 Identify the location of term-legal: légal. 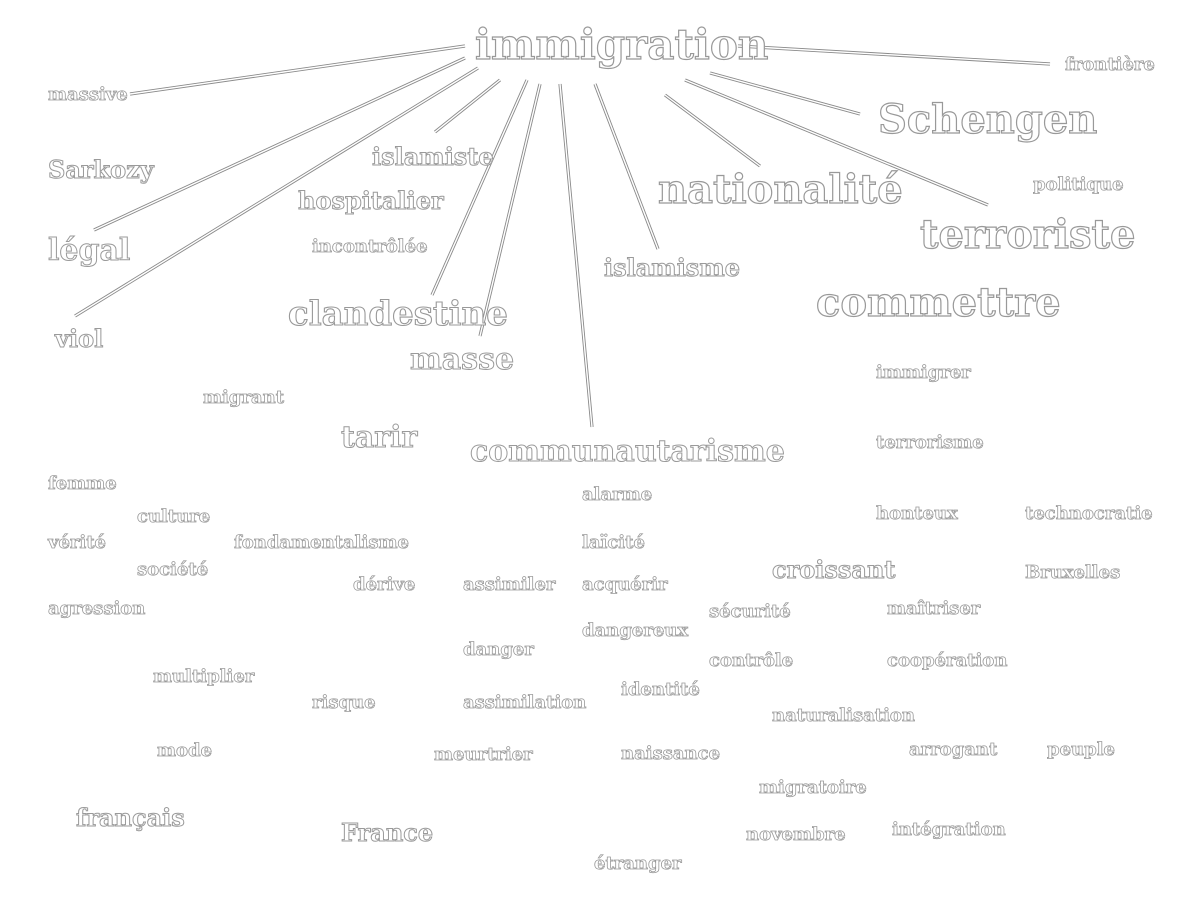
(89, 250).